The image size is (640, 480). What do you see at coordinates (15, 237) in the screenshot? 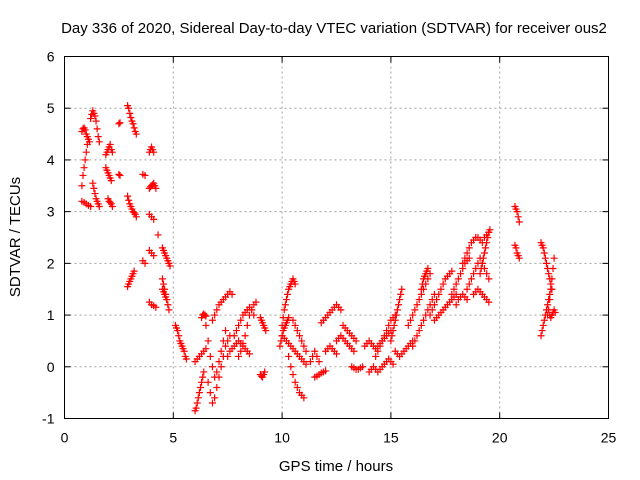
I see `y-axis-label: SDTVAR / TECUs` at bounding box center [15, 237].